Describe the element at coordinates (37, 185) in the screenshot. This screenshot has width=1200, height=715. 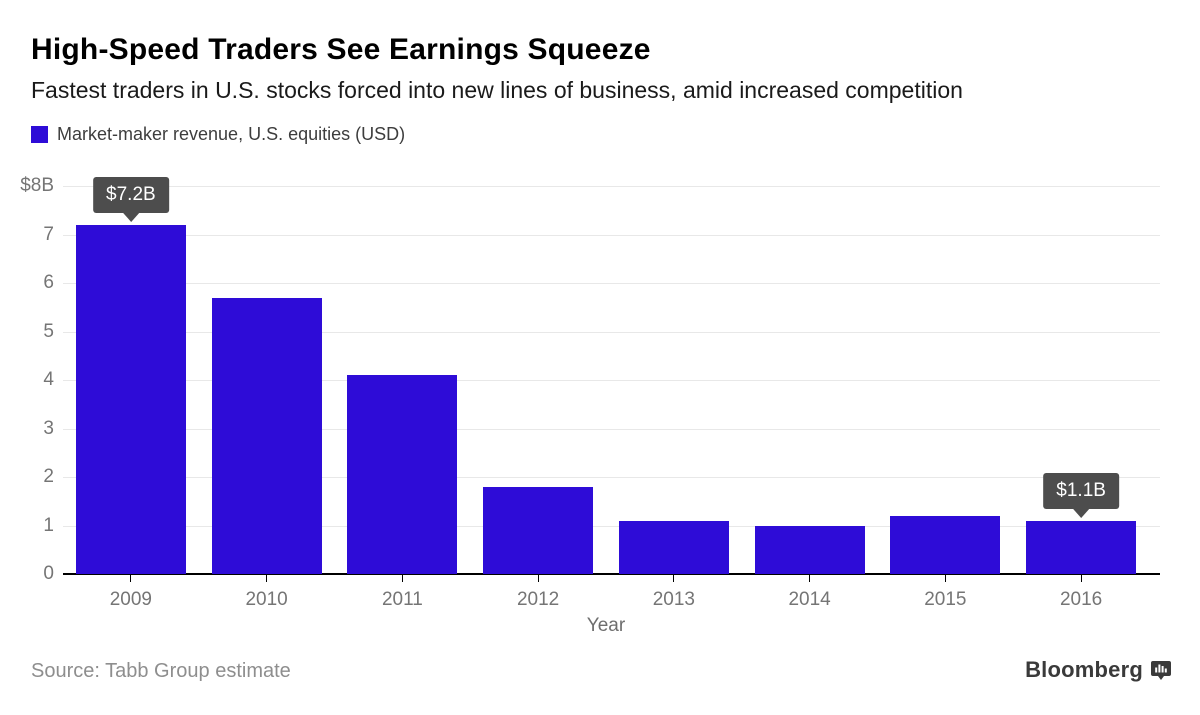
I see `y-tick-label: $8B` at that location.